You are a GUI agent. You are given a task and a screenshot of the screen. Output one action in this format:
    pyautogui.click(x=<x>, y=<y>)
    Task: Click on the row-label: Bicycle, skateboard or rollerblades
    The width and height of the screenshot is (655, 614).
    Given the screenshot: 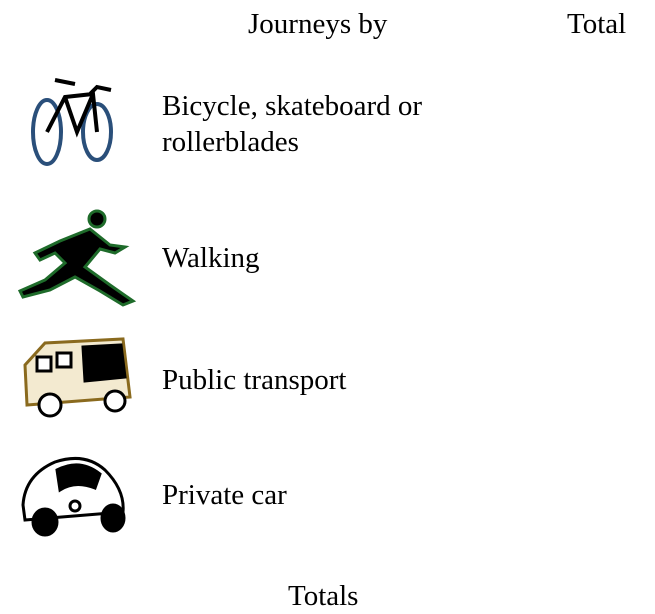 What is the action you would take?
    pyautogui.click(x=292, y=124)
    